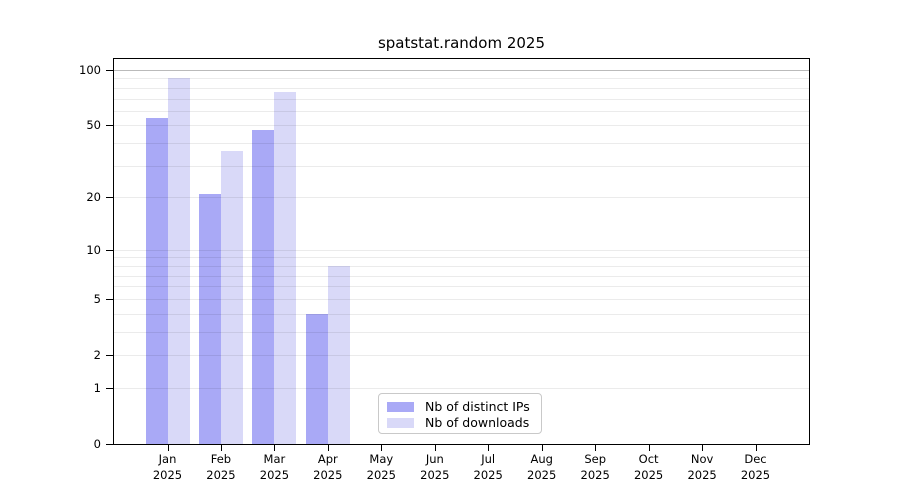 This screenshot has height=500, width=900. I want to click on x-tick-label-jan: Jan 2025, so click(168, 467).